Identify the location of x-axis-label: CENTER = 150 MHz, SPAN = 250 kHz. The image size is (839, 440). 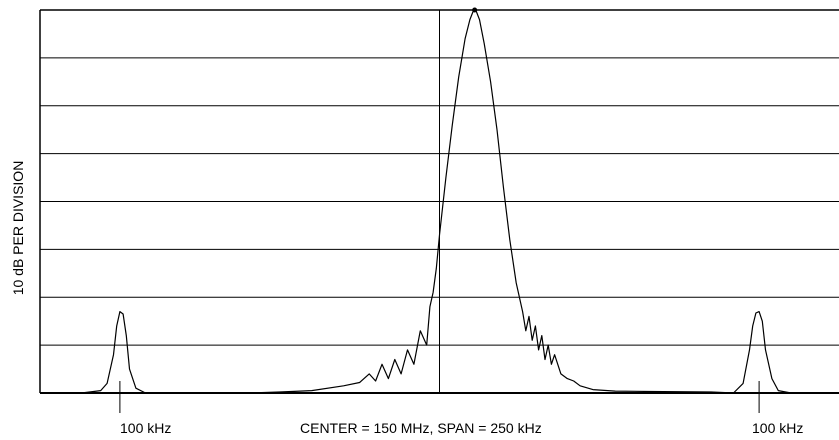
(421, 428).